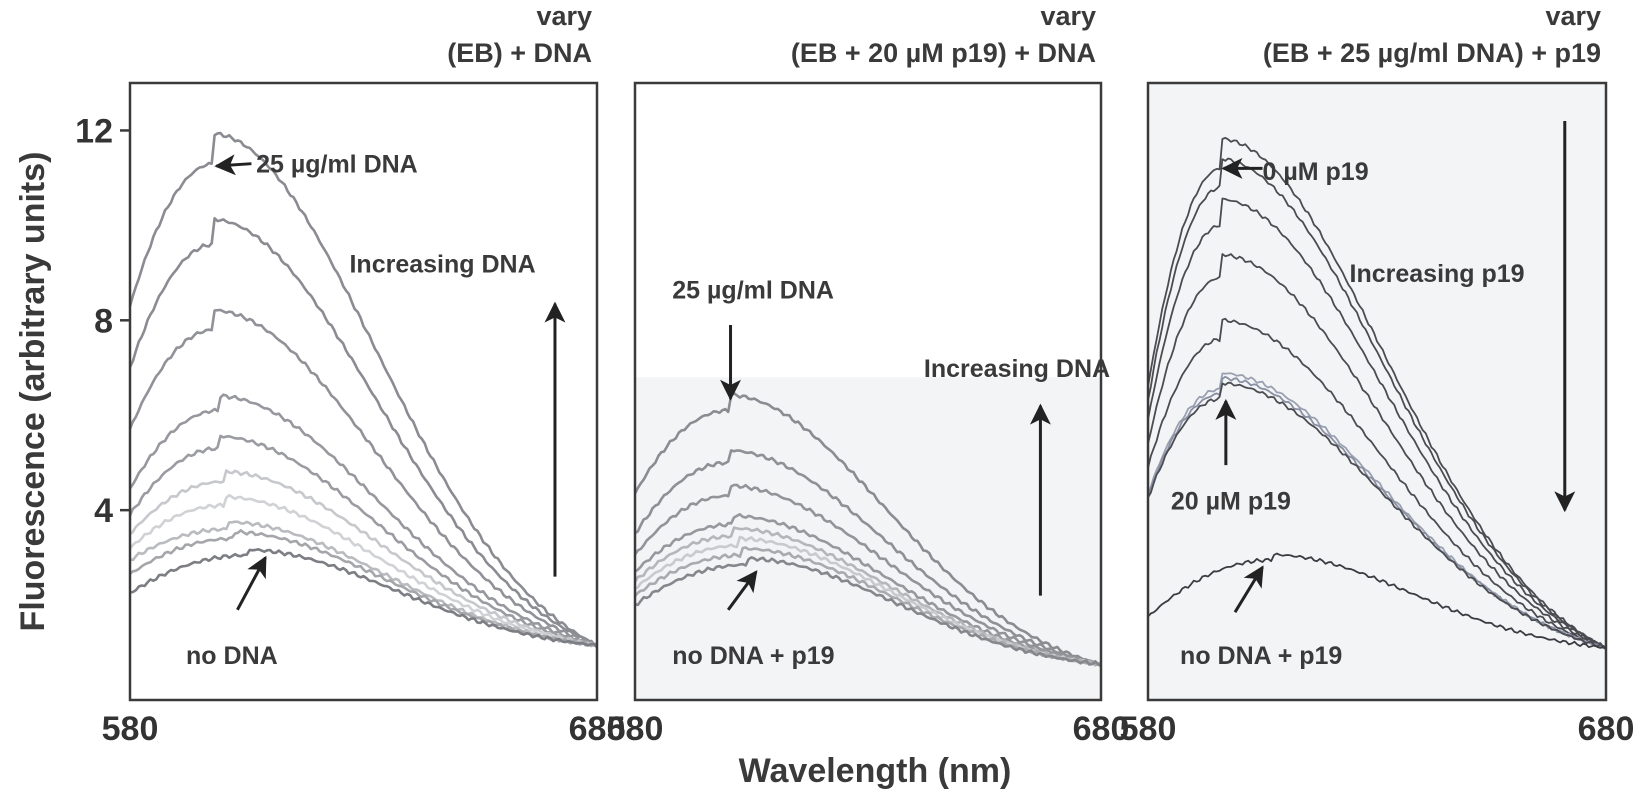  I want to click on annotation-label: 20 µM p19, so click(1231, 502).